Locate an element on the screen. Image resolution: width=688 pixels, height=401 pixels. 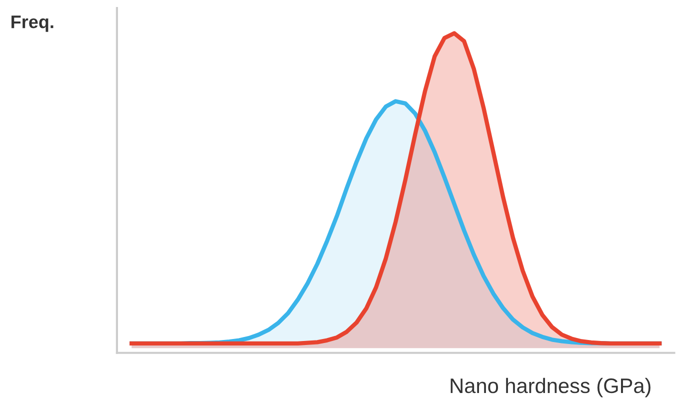
y-axis-title: Freq. is located at coordinates (33, 24).